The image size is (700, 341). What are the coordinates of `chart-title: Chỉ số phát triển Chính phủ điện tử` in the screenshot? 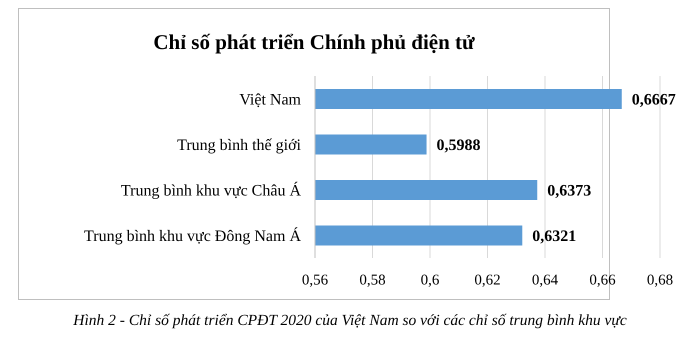 It's located at (314, 42).